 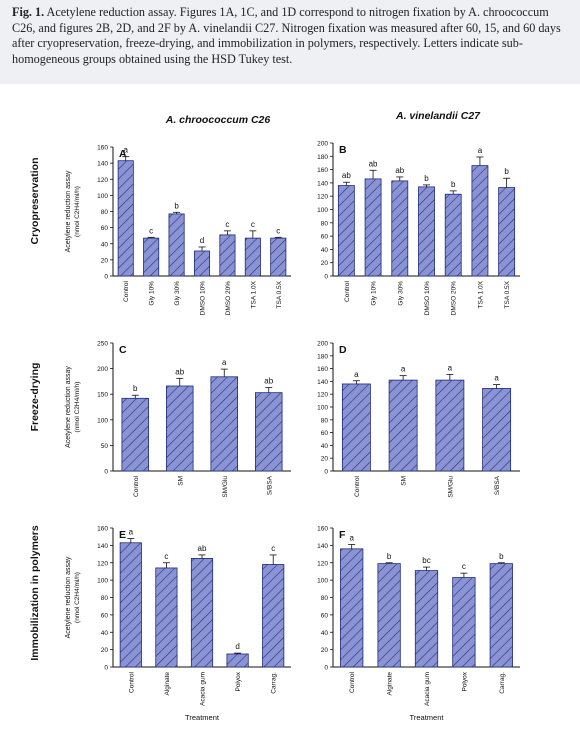 I want to click on panel-letter: D, so click(x=343, y=350).